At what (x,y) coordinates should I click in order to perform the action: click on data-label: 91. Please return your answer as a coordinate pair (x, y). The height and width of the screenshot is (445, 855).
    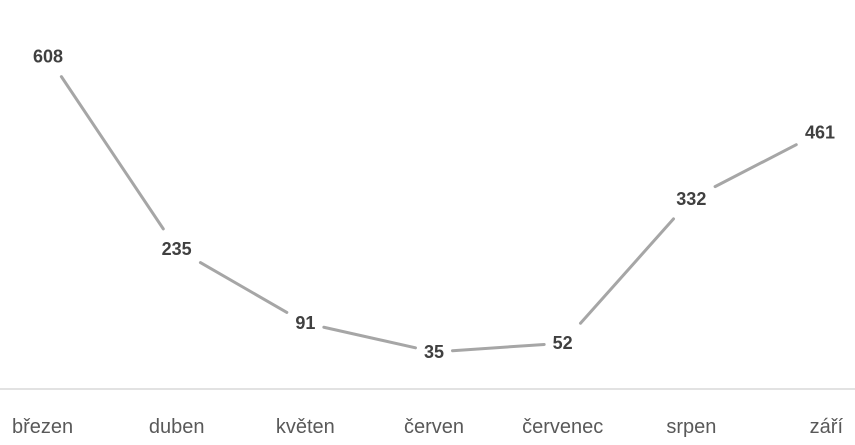
    Looking at the image, I should click on (305, 323).